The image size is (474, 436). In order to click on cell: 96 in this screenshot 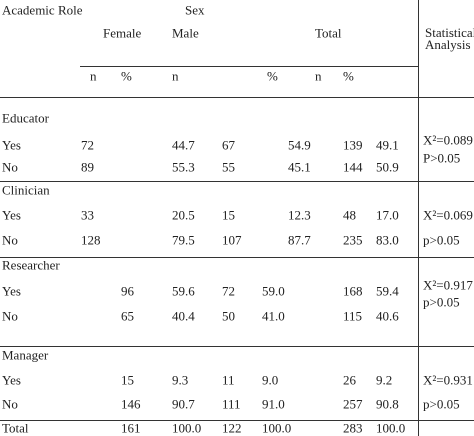, I will do `click(127, 291)`.